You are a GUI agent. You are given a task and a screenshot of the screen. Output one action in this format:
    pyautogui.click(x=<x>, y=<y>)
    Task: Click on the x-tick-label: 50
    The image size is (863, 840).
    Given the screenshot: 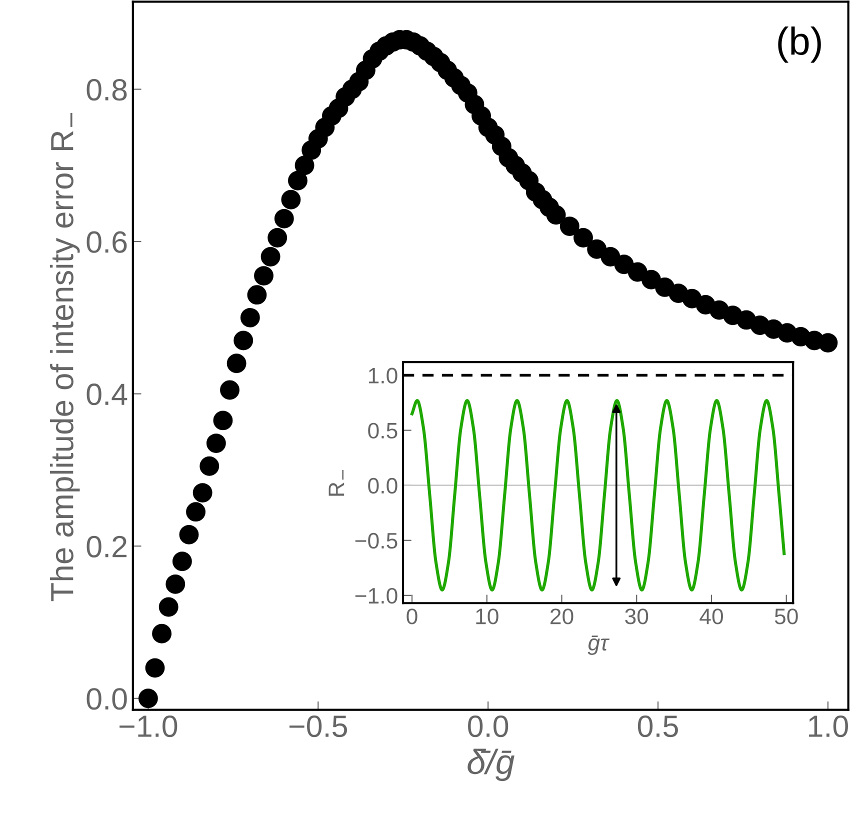 What is the action you would take?
    pyautogui.click(x=786, y=616)
    